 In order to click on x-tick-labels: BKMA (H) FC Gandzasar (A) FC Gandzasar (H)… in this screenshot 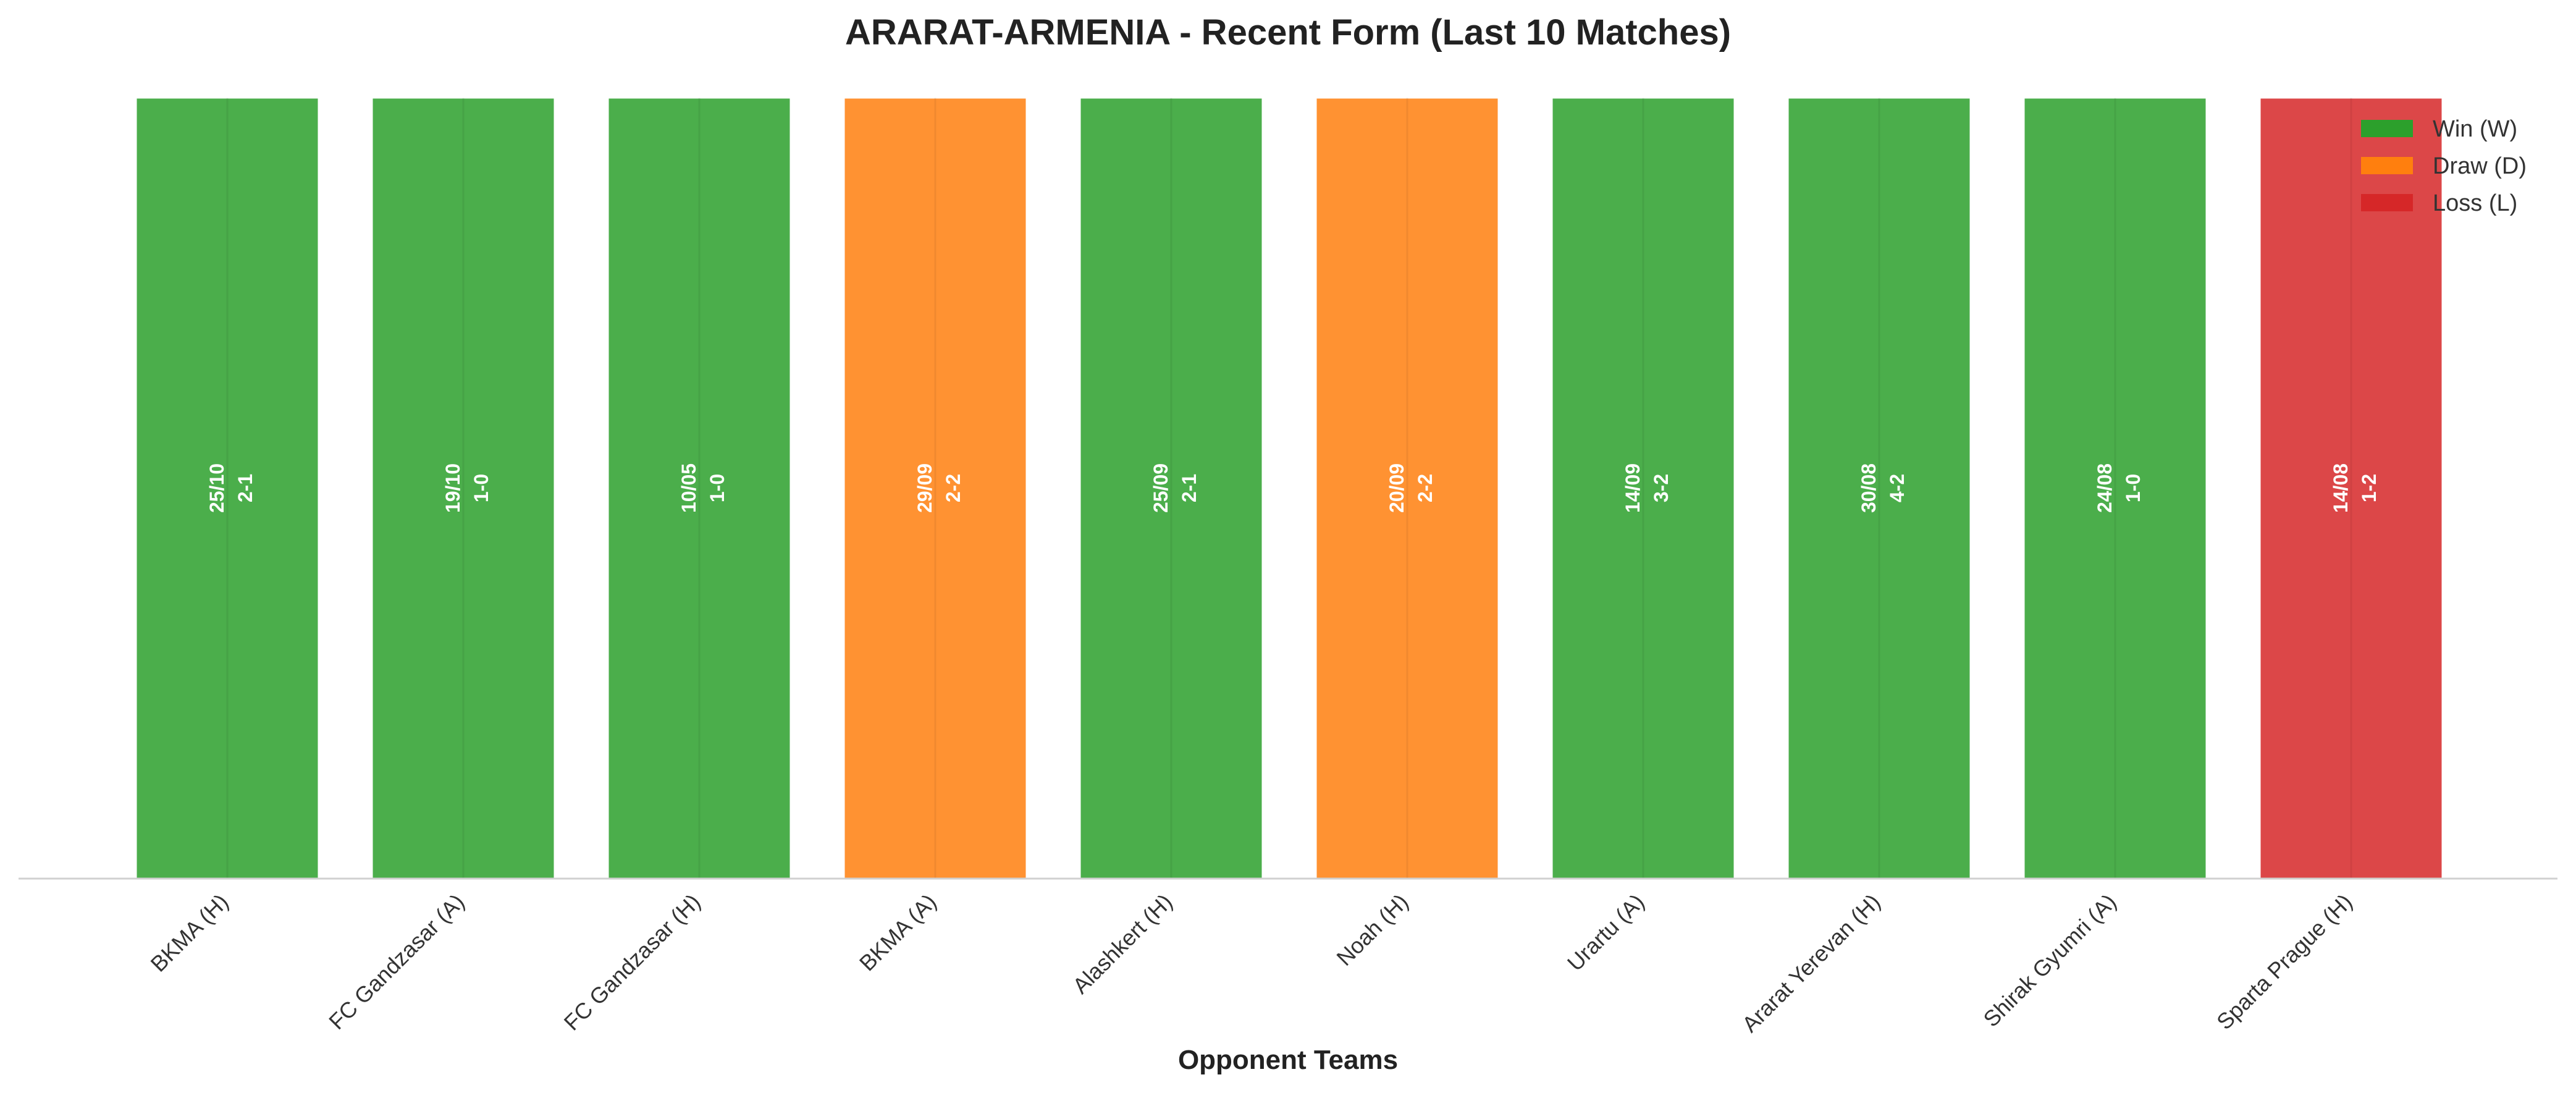, I will do `click(1251, 963)`.